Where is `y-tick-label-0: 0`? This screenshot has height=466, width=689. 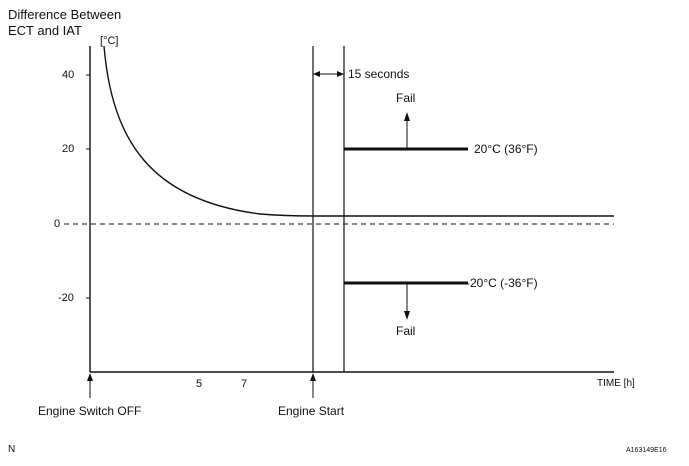
y-tick-label-0: 0 is located at coordinates (57, 224).